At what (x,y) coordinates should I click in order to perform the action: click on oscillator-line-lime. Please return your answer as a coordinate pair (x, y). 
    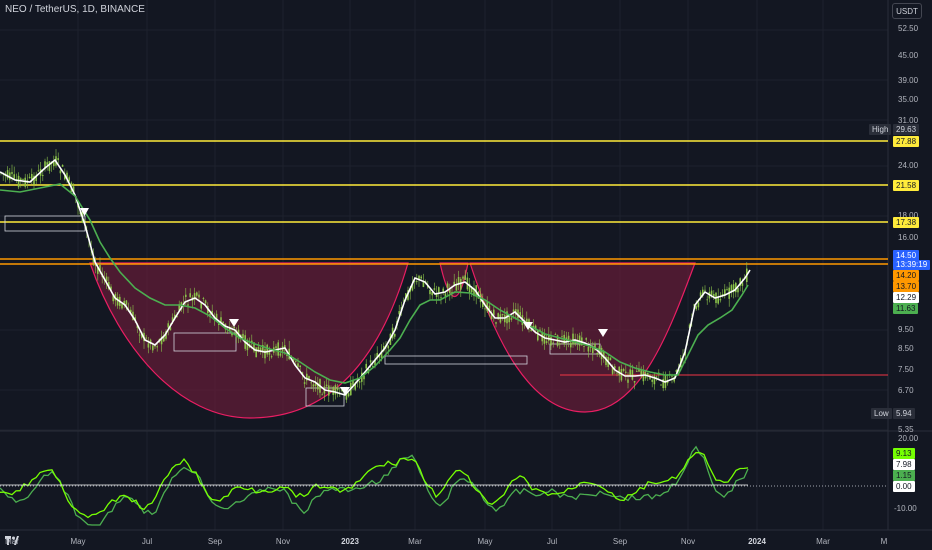
    Looking at the image, I should click on (374, 485).